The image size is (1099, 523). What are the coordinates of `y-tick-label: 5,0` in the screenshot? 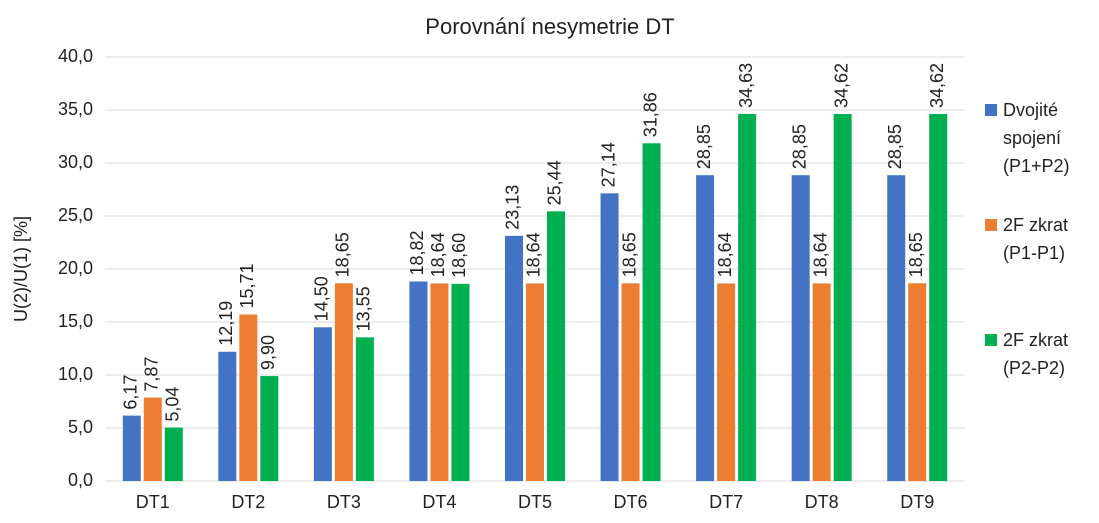 It's located at (80, 427).